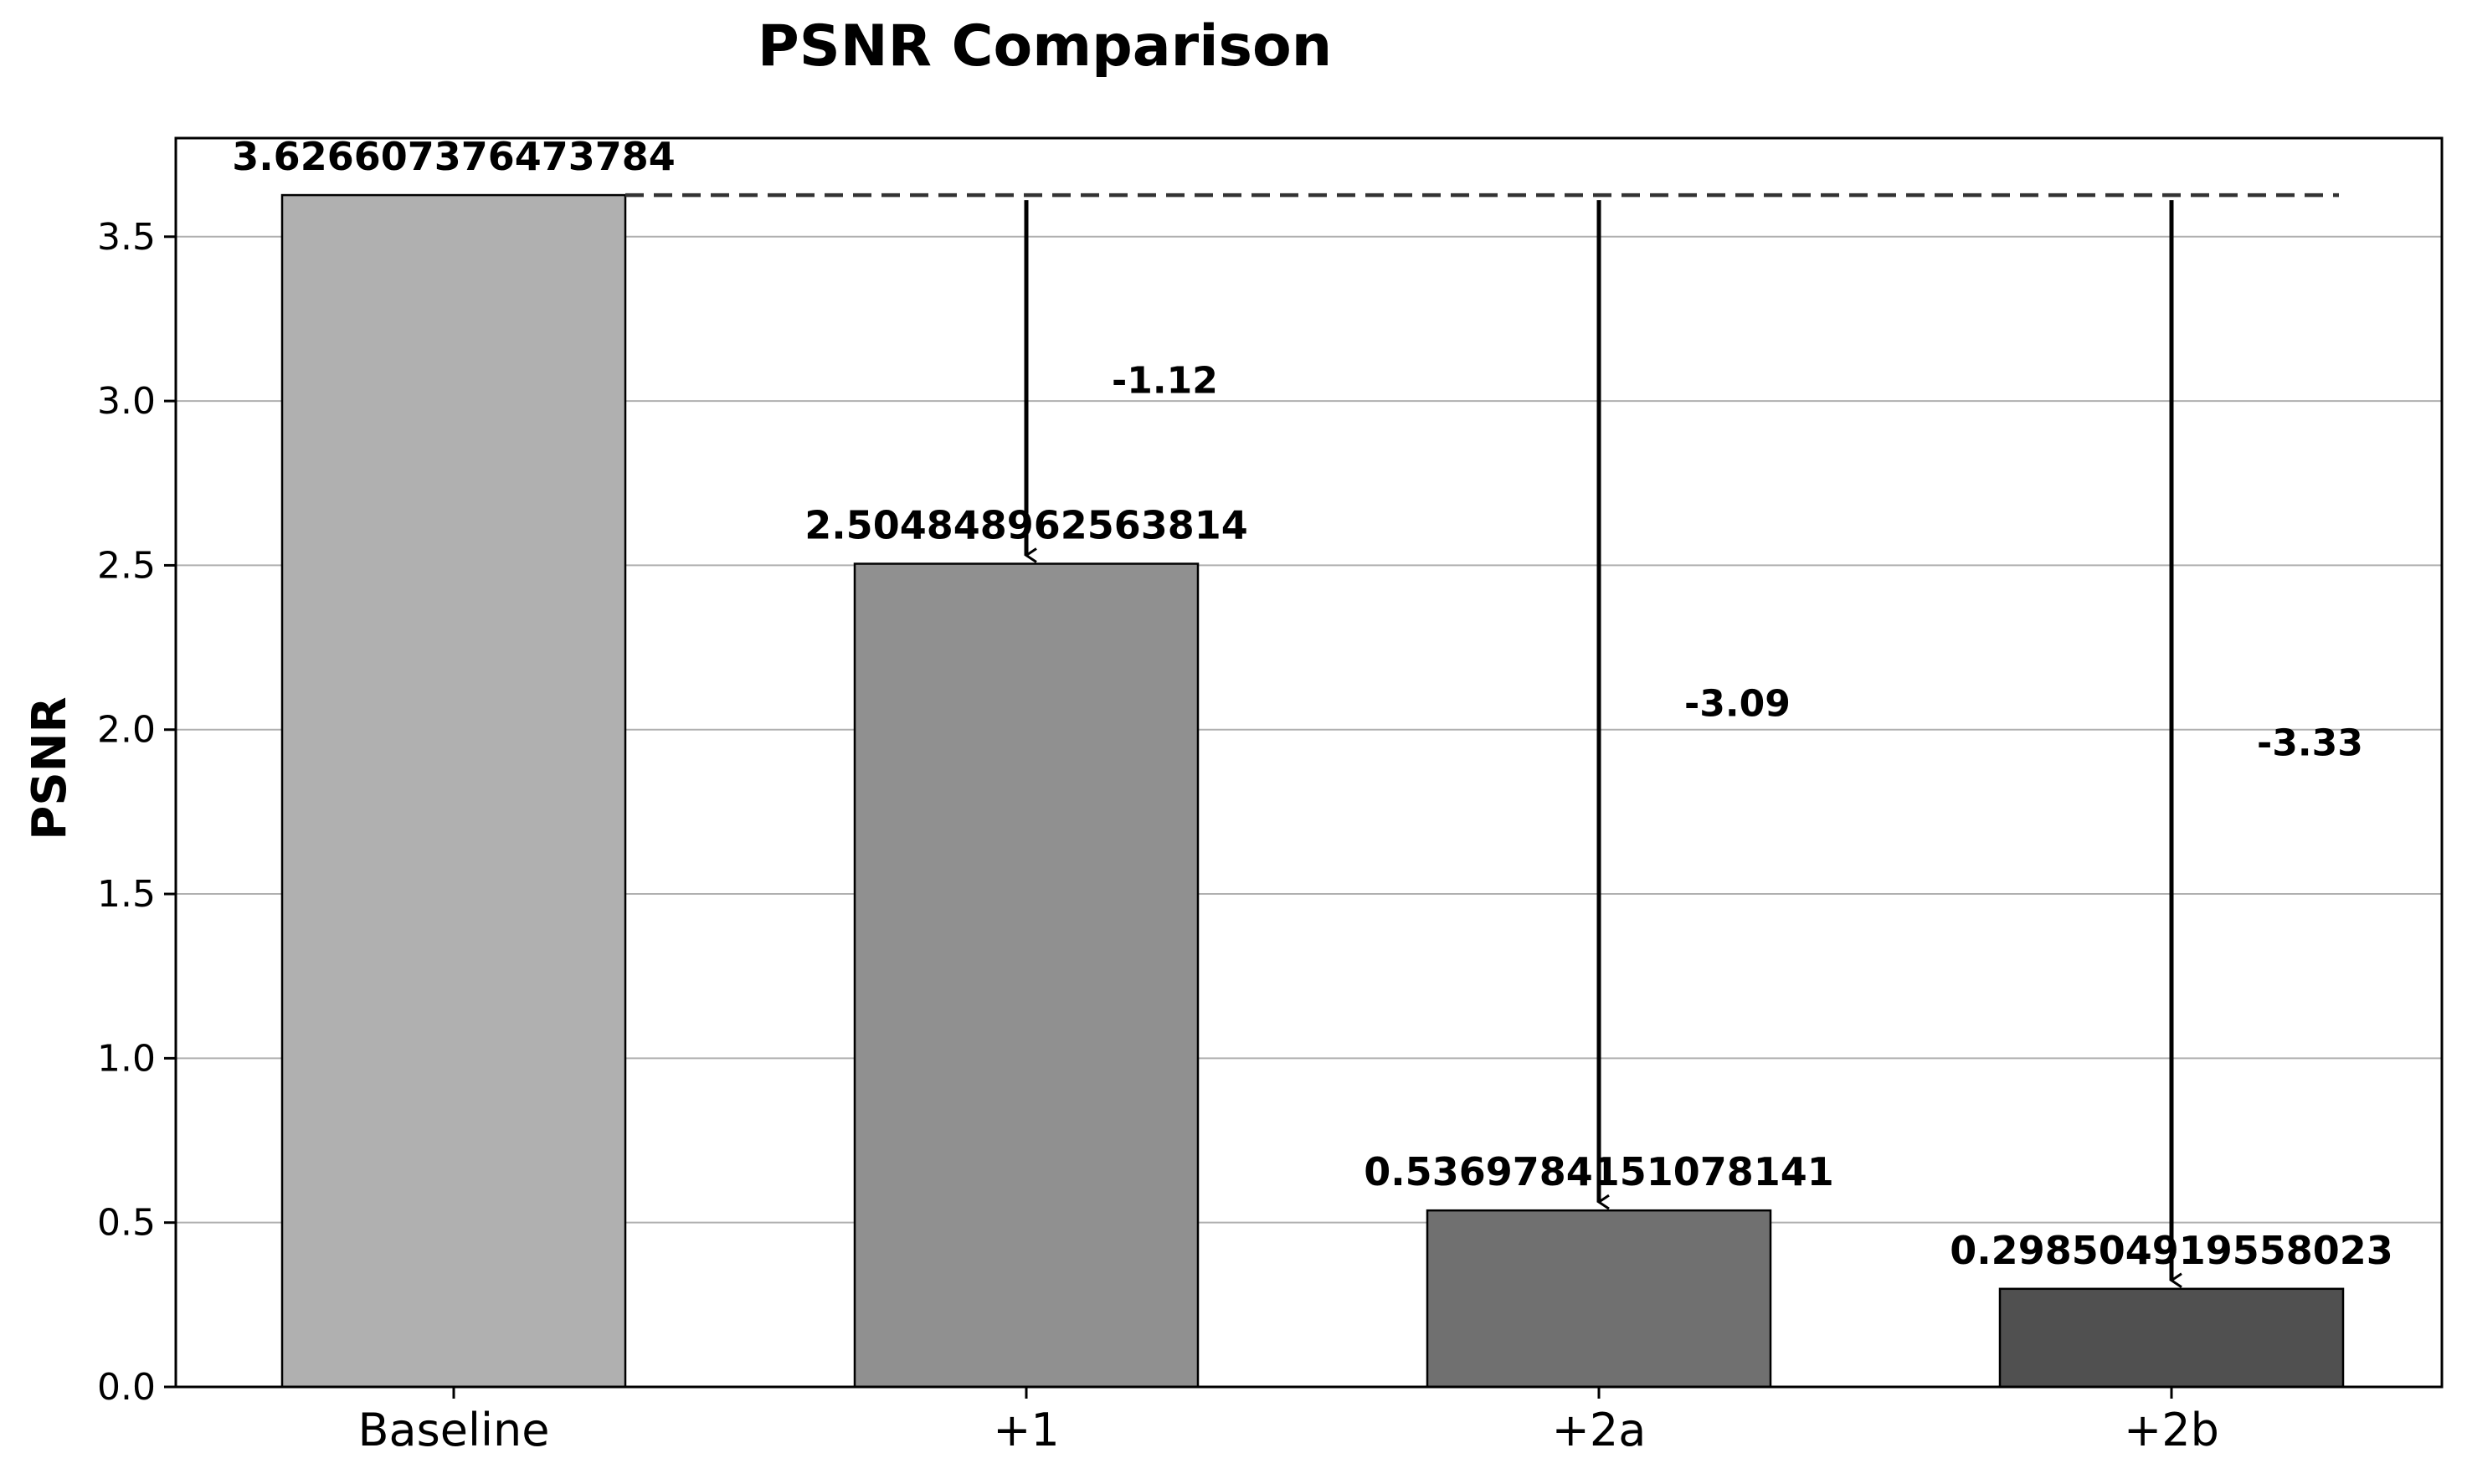 The width and height of the screenshot is (2467, 1484). Describe the element at coordinates (454, 1430) in the screenshot. I see `xtick-label-Baseline: Baseline` at that location.